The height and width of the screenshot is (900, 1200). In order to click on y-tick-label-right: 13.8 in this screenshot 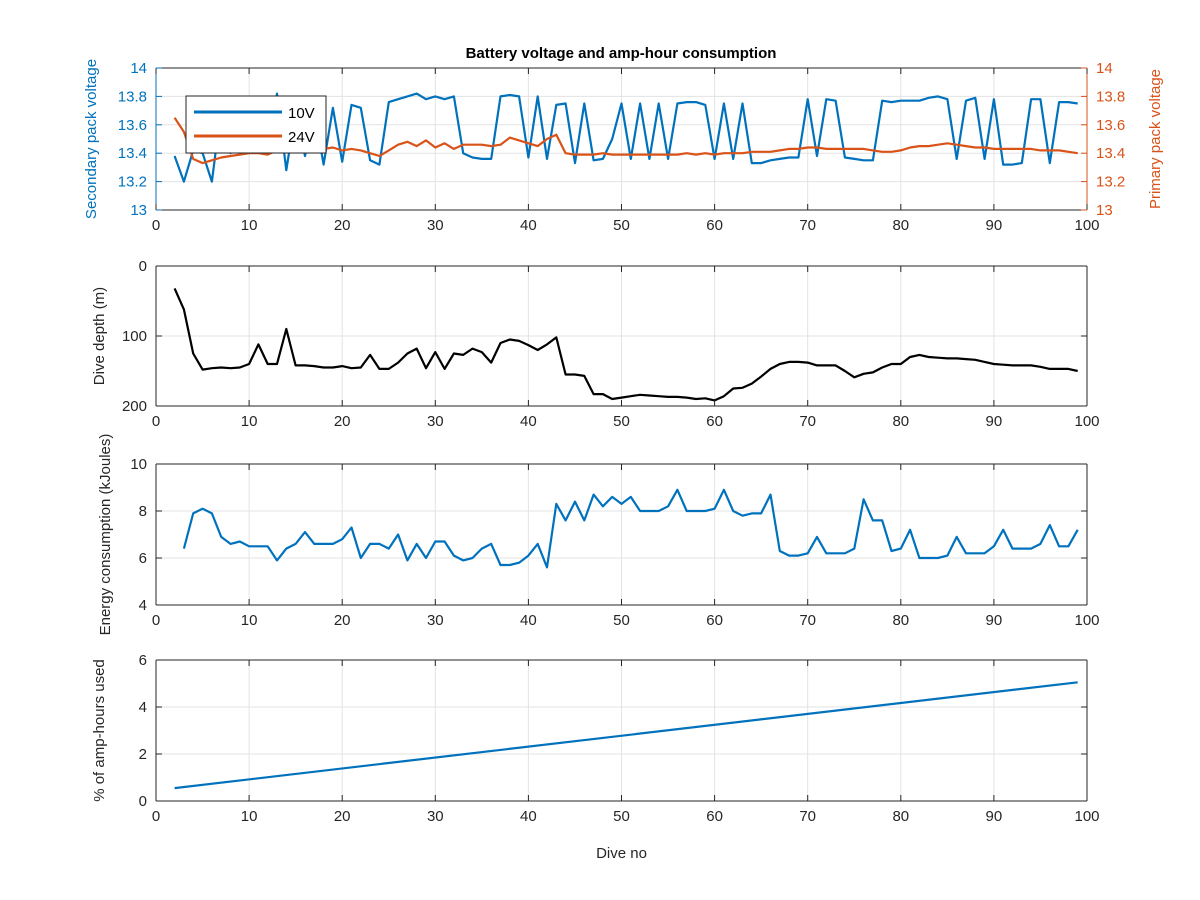, I will do `click(1110, 96)`.